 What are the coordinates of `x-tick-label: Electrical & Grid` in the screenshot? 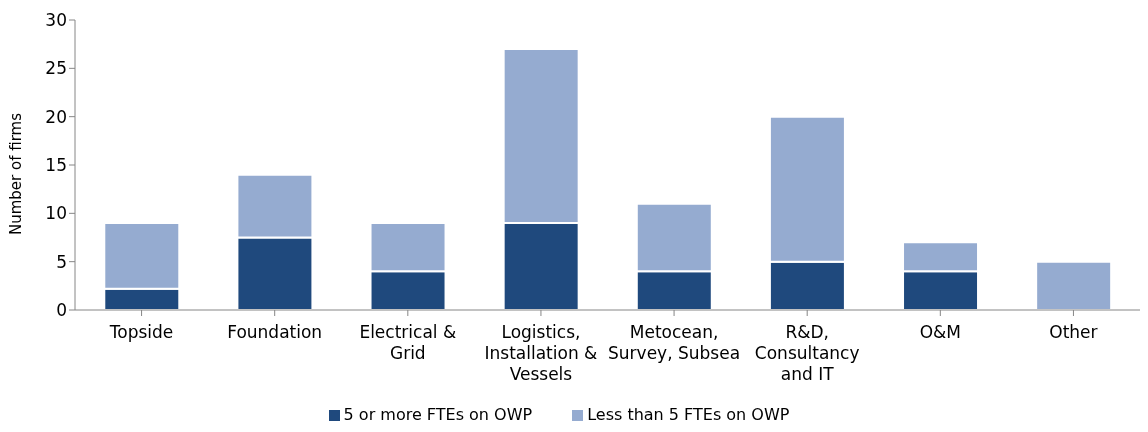 It's located at (408, 342).